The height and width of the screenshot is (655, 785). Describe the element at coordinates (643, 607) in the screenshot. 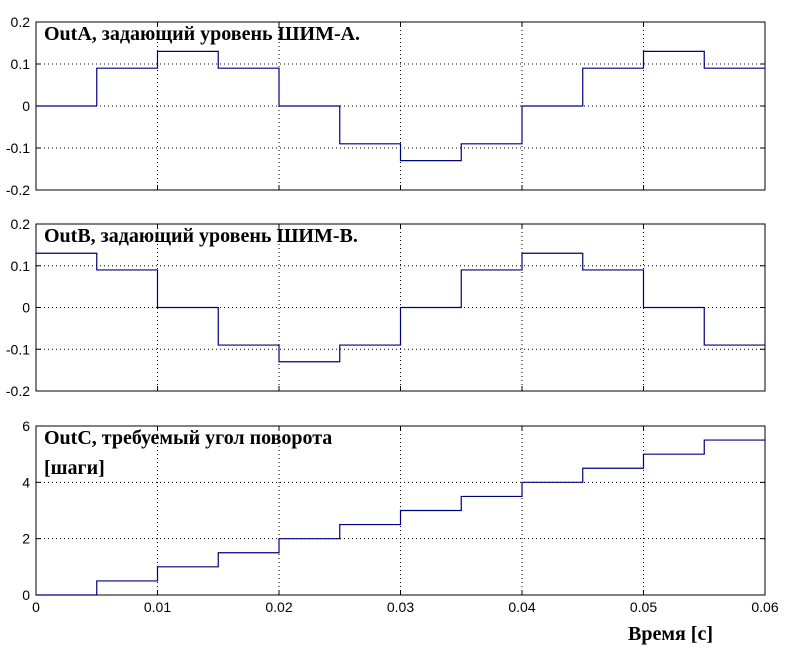

I see `x-tick-label: 0.05` at that location.